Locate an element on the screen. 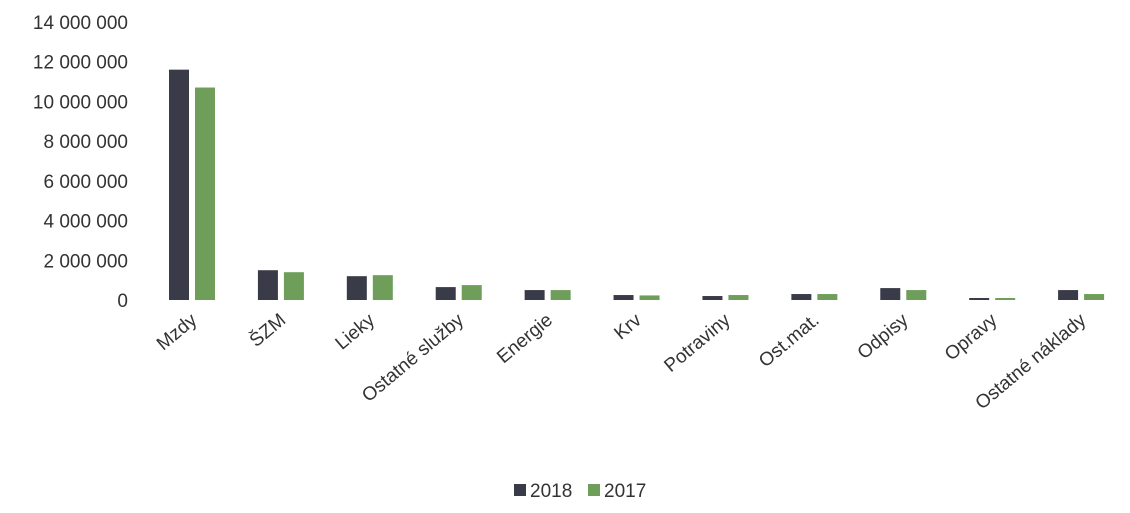 This screenshot has width=1130, height=513. legend-label: 2017 is located at coordinates (625, 491).